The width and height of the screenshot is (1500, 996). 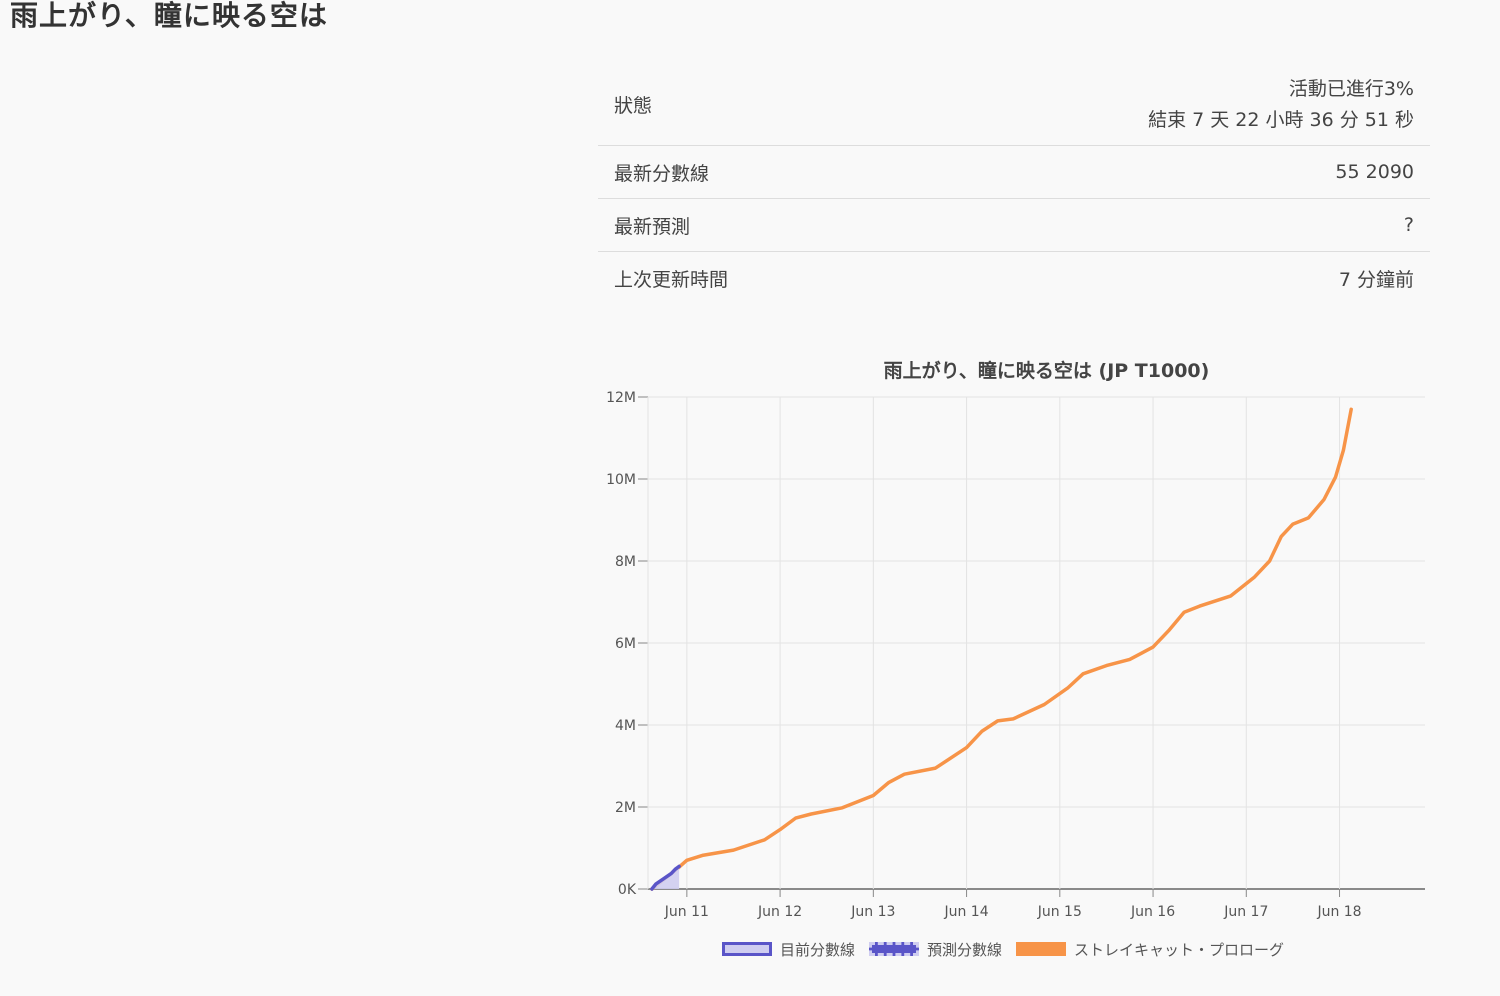 I want to click on x-tick-label: Jun 11, so click(x=686, y=912).